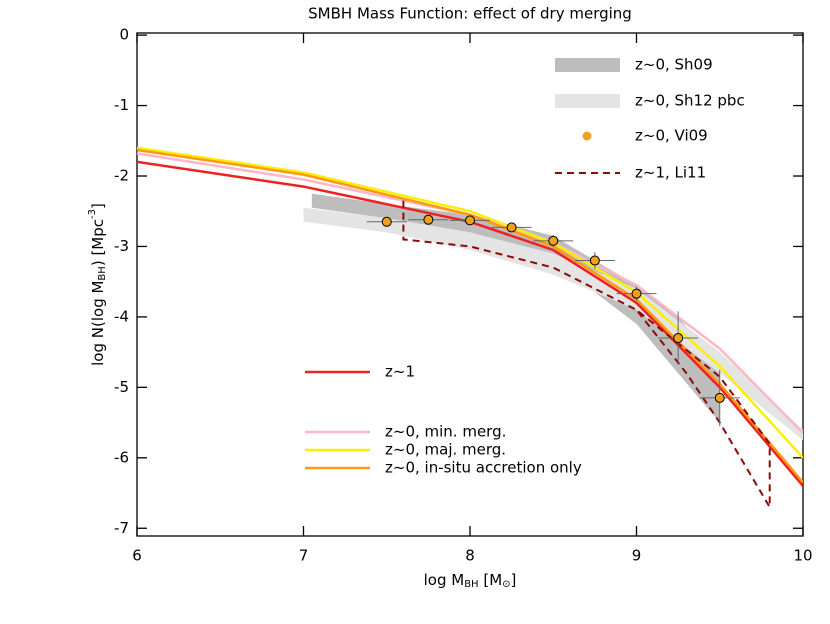  What do you see at coordinates (690, 101) in the screenshot?
I see `legend-label: z~0, Sh12 pbc` at bounding box center [690, 101].